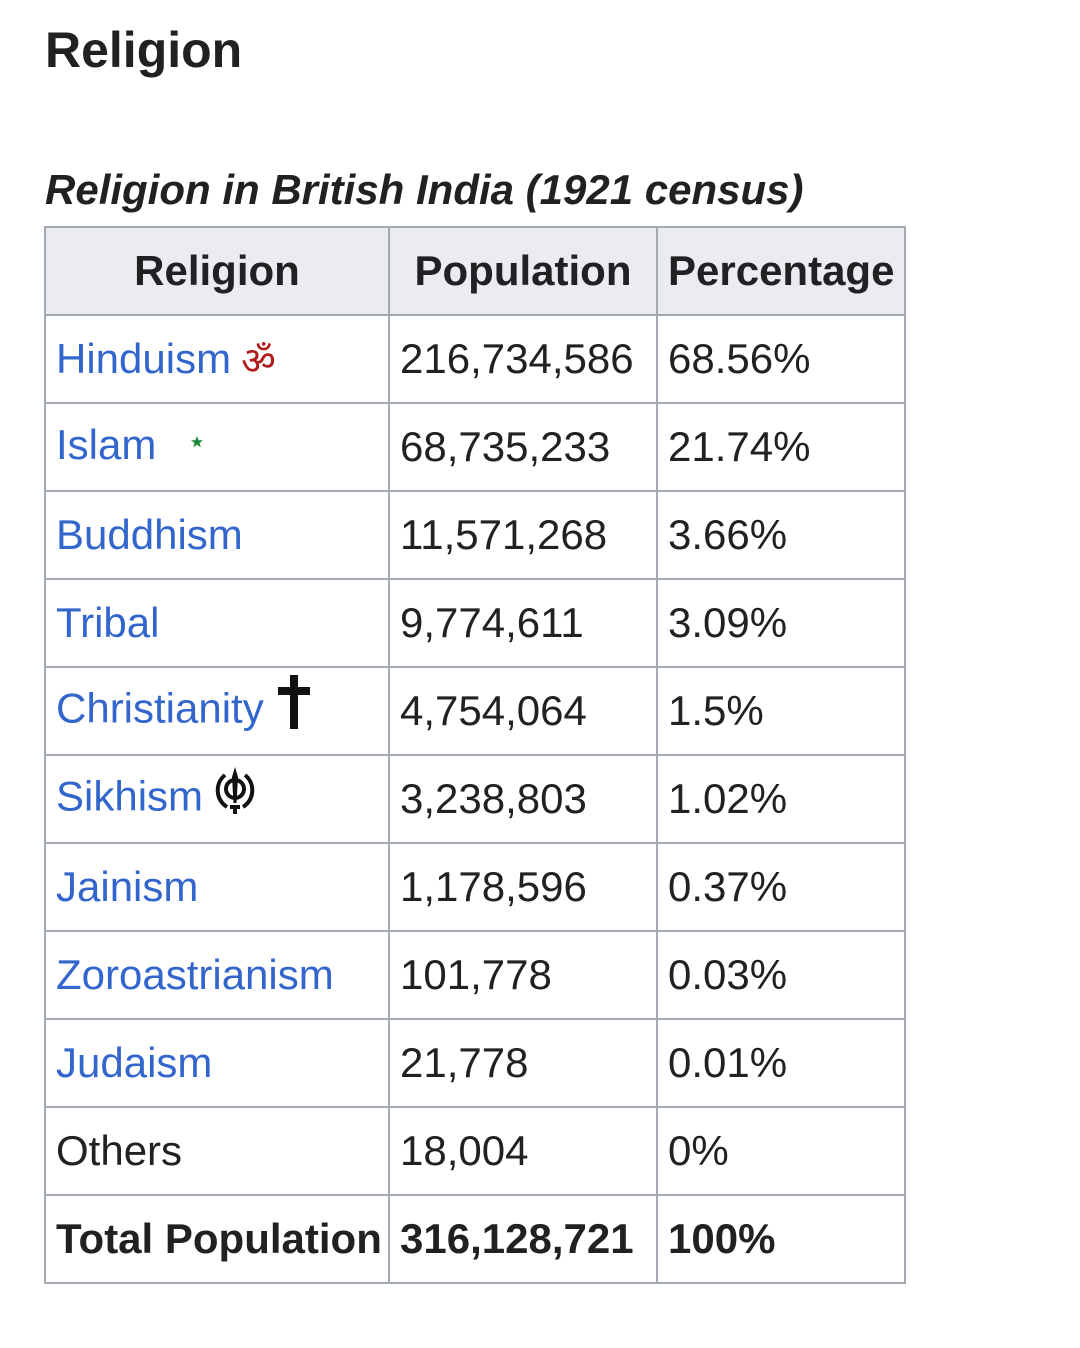 The height and width of the screenshot is (1348, 1080). I want to click on percentage-cell: 1.5%, so click(781, 711).